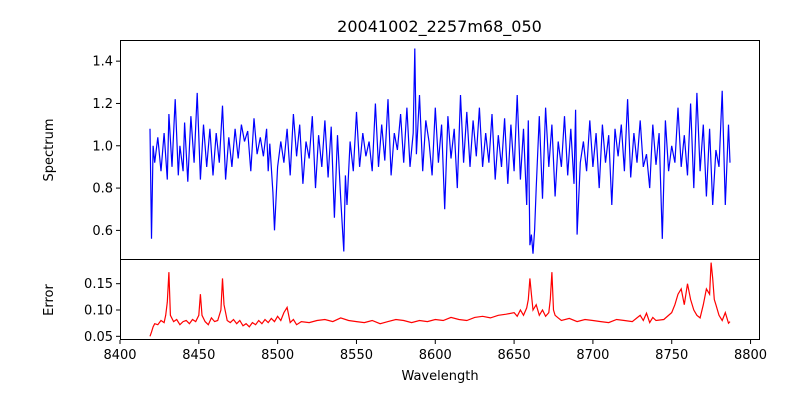 This screenshot has width=800, height=400. I want to click on x-tick-label: 8400, so click(119, 355).